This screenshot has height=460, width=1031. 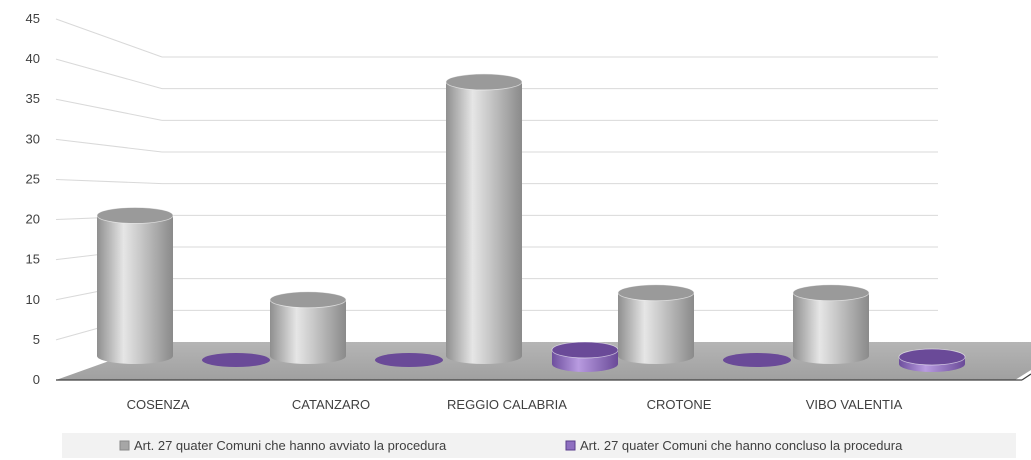 I want to click on legend-box, so click(x=539, y=445).